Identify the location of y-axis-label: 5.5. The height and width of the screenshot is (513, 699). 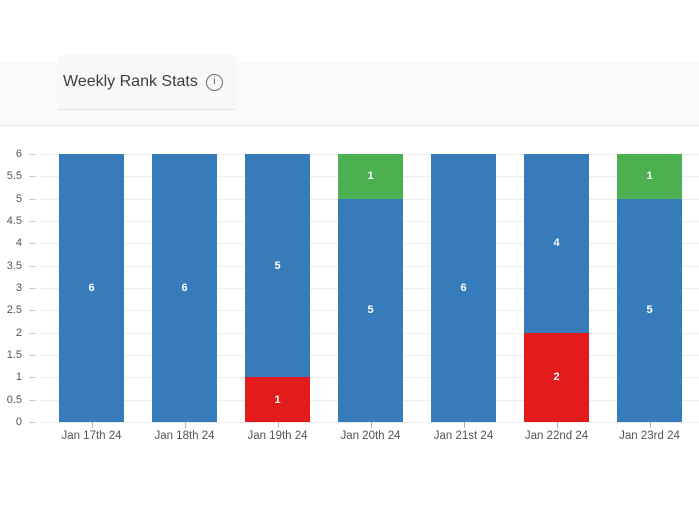
(14, 176).